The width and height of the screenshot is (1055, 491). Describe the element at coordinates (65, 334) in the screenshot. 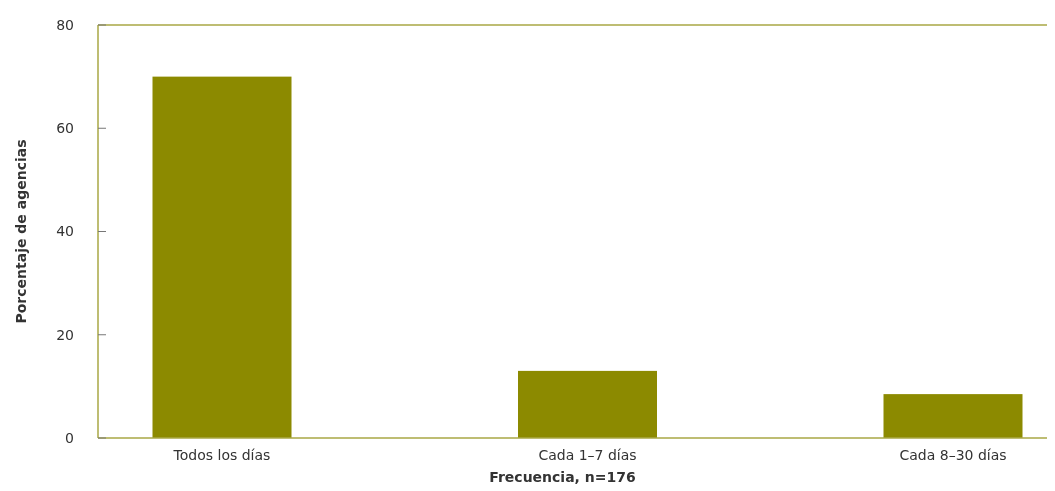

I see `y-tick-label: 20` at that location.